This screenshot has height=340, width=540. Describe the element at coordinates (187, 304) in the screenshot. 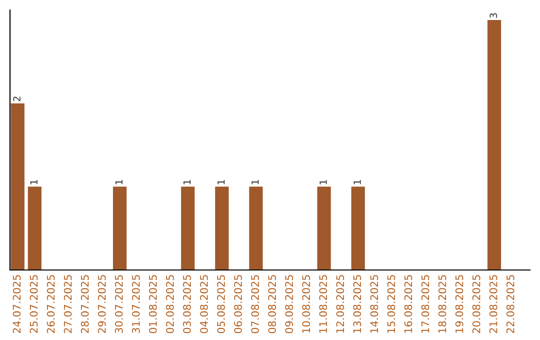

I see `x-tick-label: 03.08.2025` at that location.